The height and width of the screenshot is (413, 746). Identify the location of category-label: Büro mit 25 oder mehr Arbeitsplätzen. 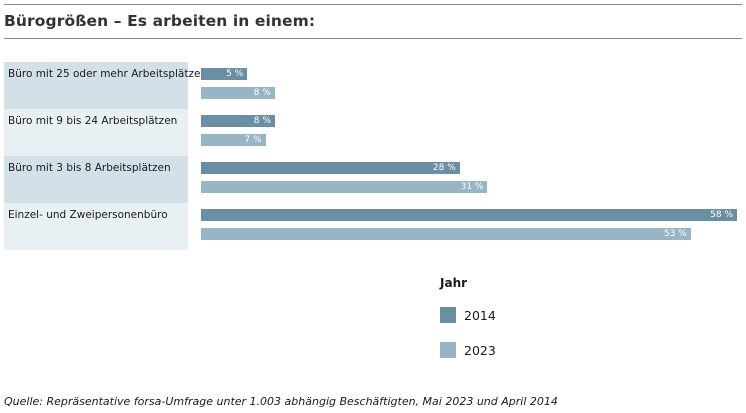
(105, 85).